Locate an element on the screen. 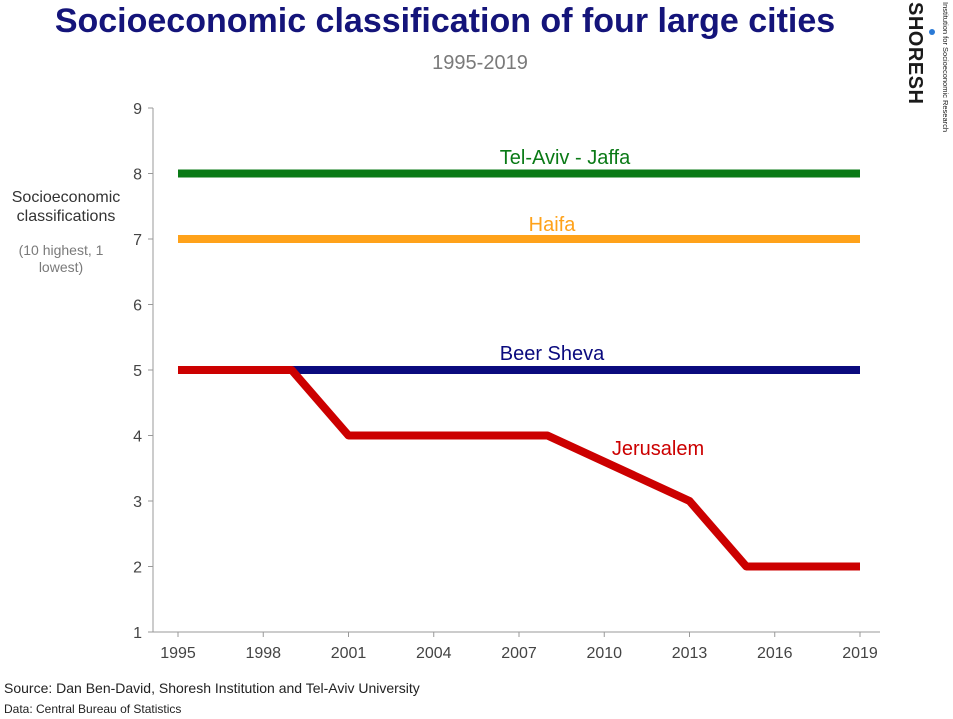 The width and height of the screenshot is (953, 719). series-label-haifa: Haifa is located at coordinates (553, 225).